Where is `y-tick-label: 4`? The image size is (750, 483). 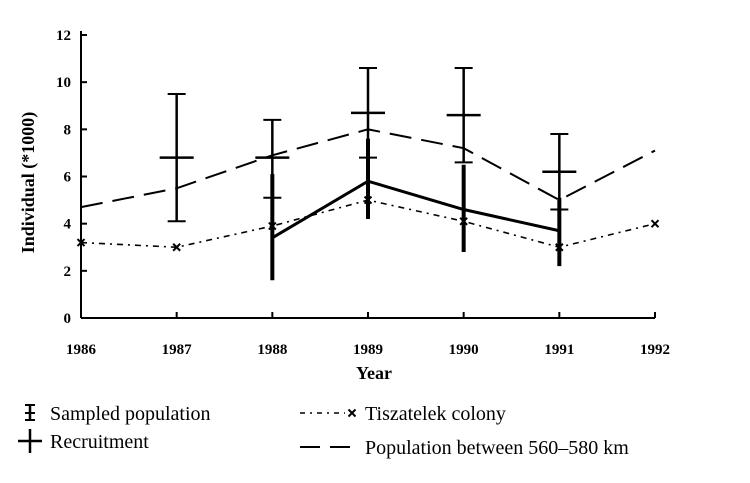
y-tick-label: 4 is located at coordinates (68, 225).